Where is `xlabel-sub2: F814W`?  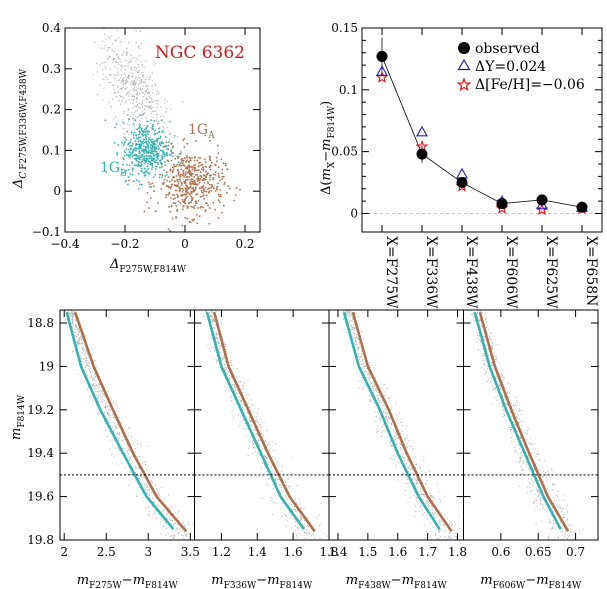
xlabel-sub2: F814W is located at coordinates (430, 585).